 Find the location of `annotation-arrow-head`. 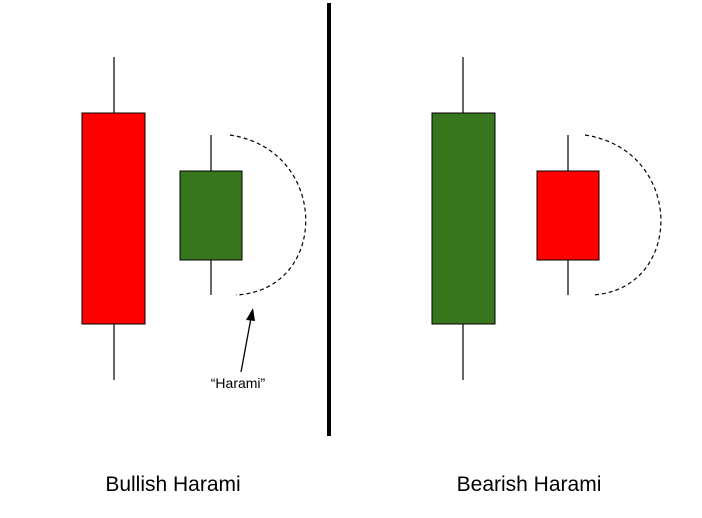

annotation-arrow-head is located at coordinates (250, 314).